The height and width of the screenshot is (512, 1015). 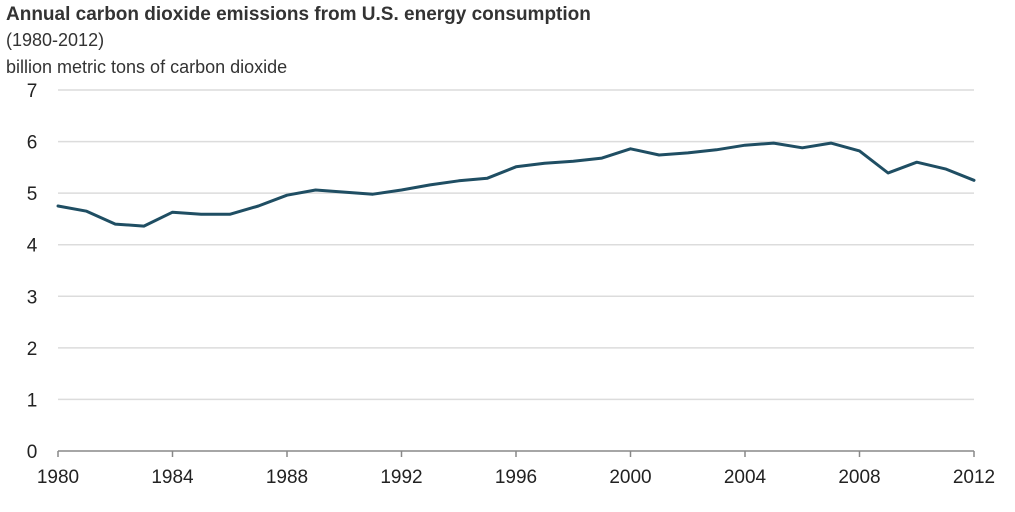 I want to click on y-tick-label-4: 4, so click(x=32, y=246).